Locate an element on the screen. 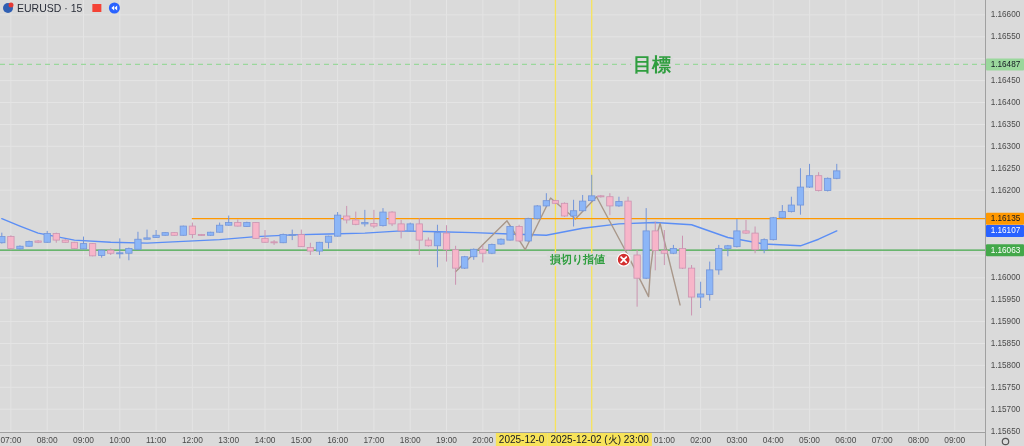  y-tick-label: 1.15650 is located at coordinates (1005, 431).